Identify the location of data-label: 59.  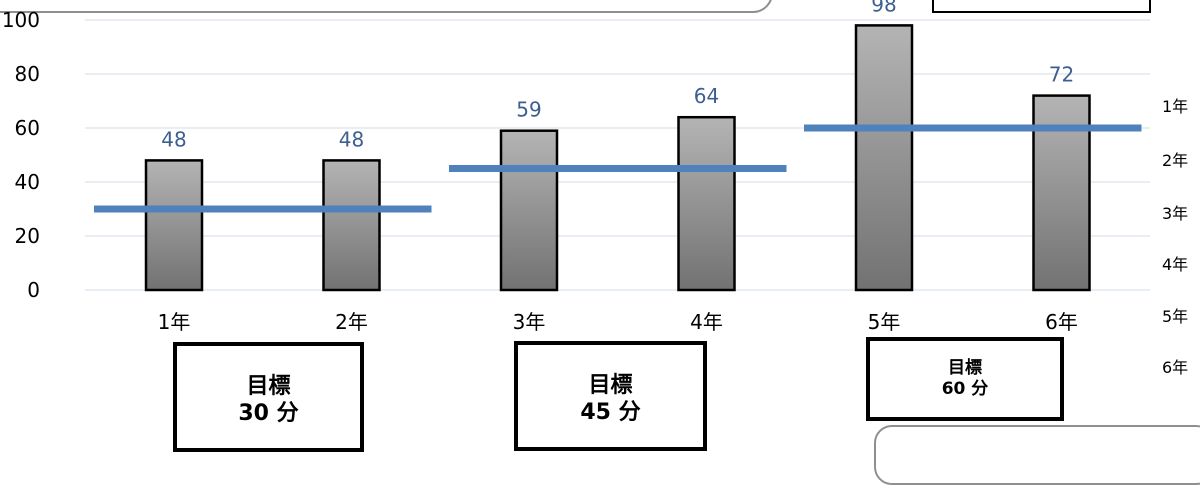
(528, 110).